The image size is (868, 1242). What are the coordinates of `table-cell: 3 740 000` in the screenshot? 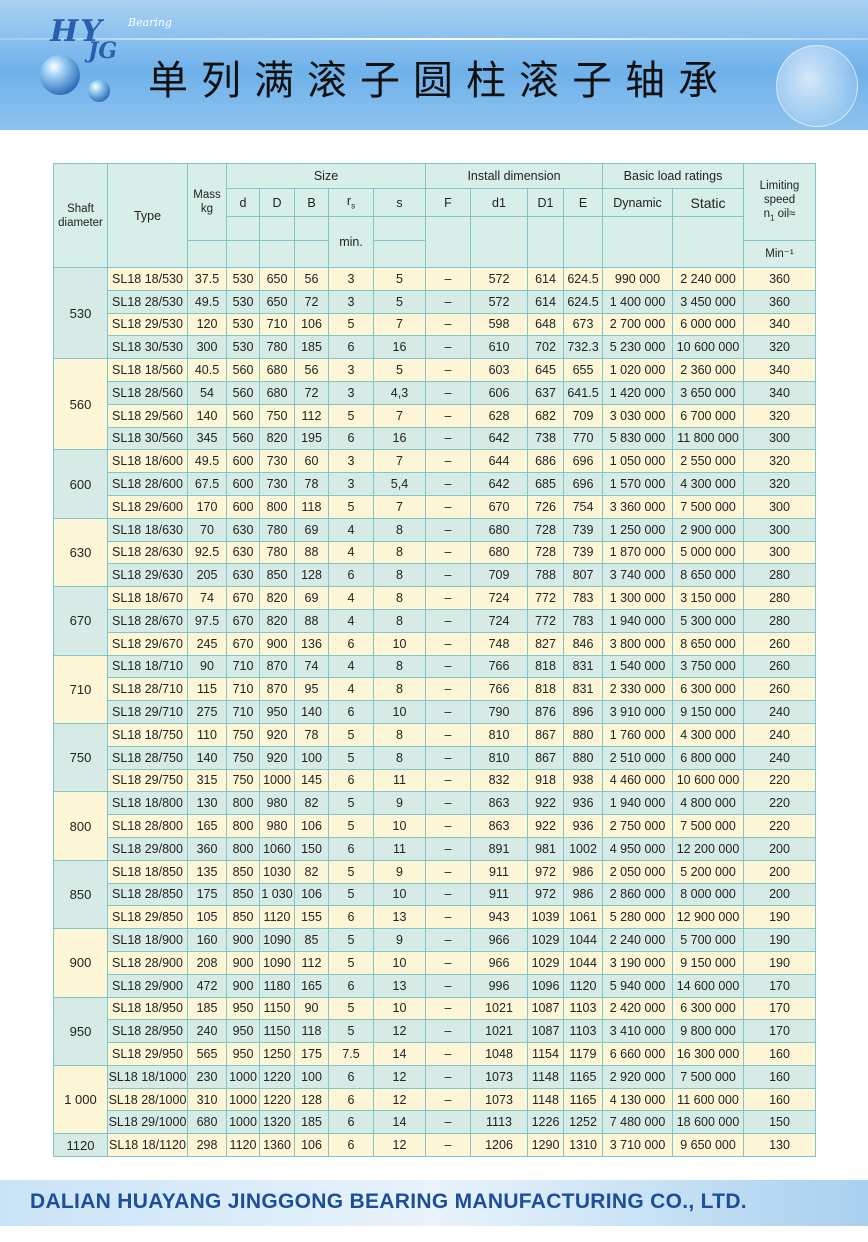 It's located at (637, 575).